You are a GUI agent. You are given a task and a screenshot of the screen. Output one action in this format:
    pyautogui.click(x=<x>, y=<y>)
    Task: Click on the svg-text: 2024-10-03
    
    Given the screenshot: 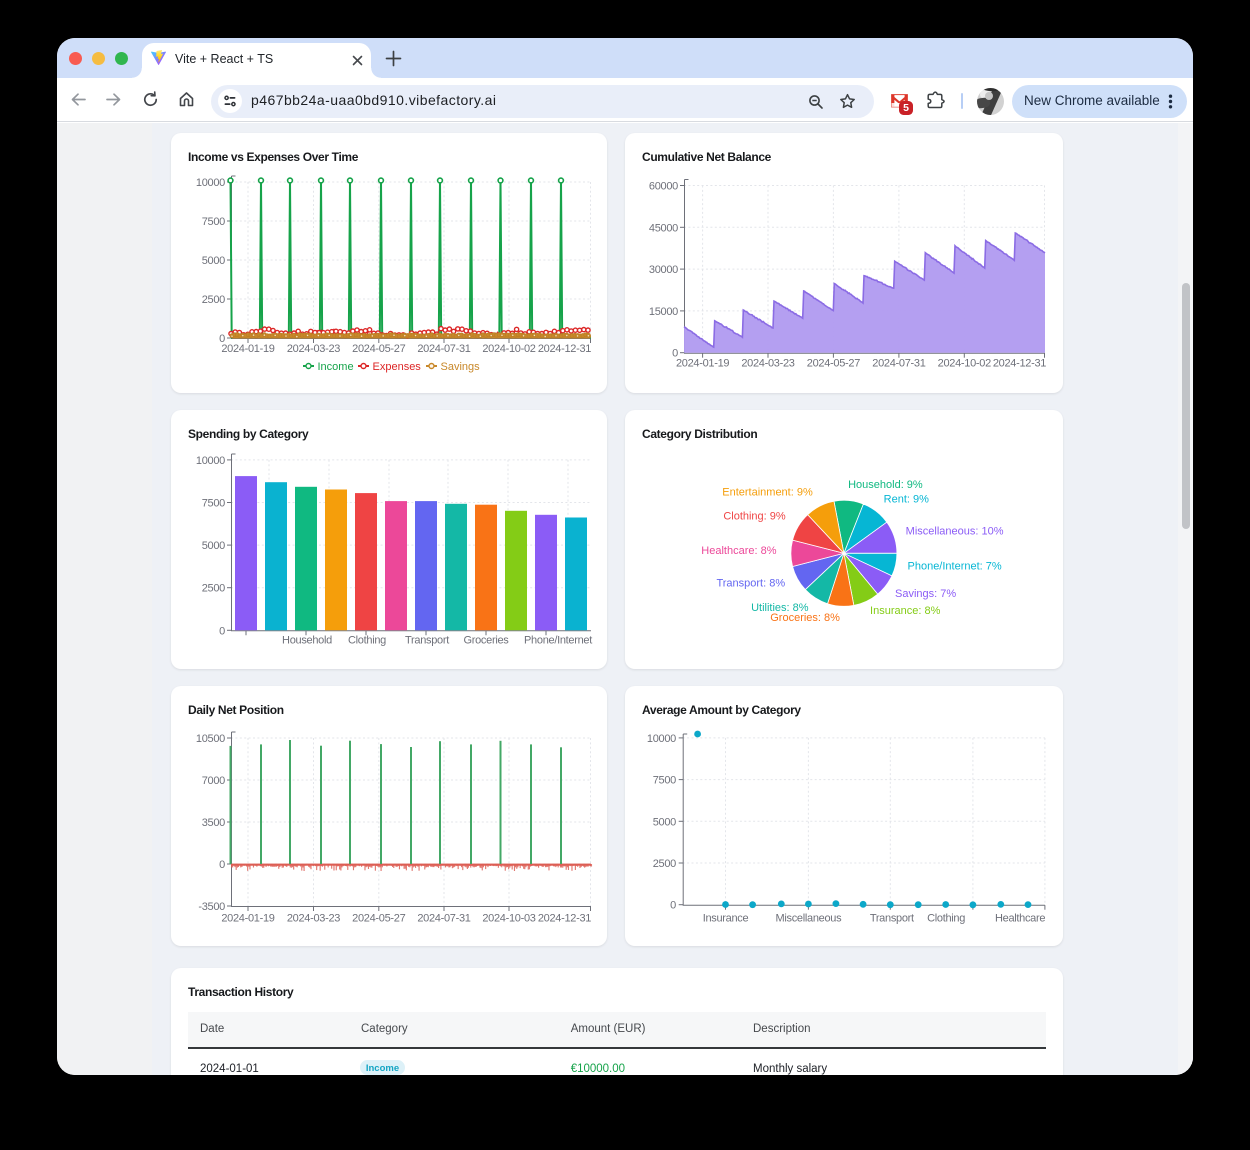 What is the action you would take?
    pyautogui.click(x=508, y=919)
    